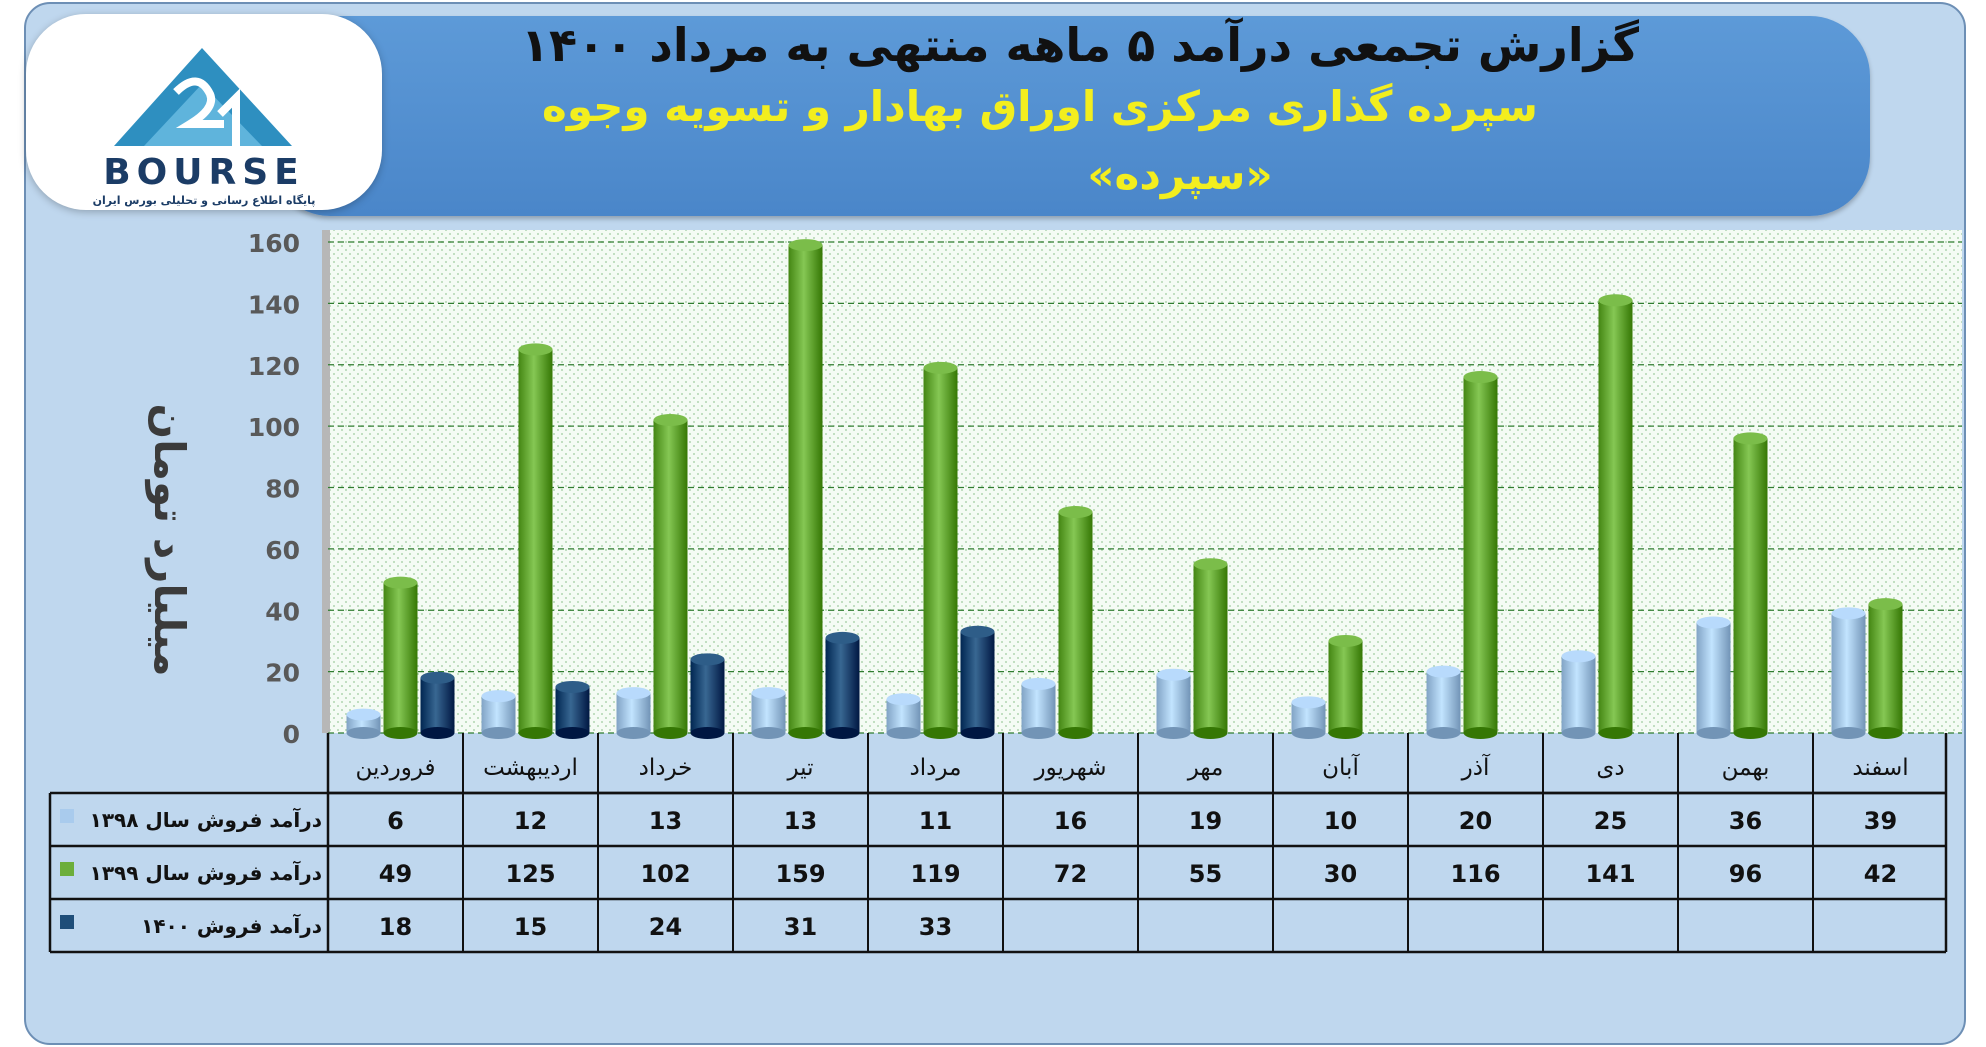 The height and width of the screenshot is (1047, 1986). Describe the element at coordinates (1475, 874) in the screenshot. I see `data-label: 116` at that location.